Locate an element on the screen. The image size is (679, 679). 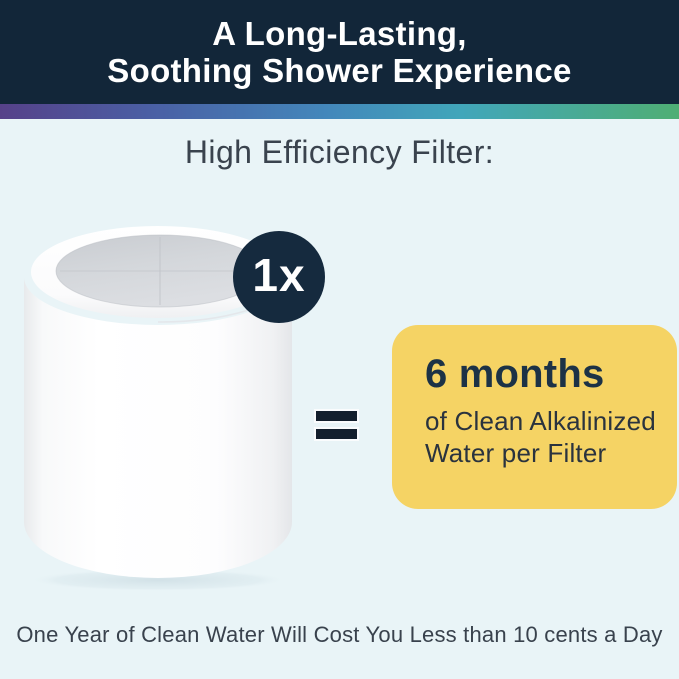
equals-bar-top is located at coordinates (336, 416).